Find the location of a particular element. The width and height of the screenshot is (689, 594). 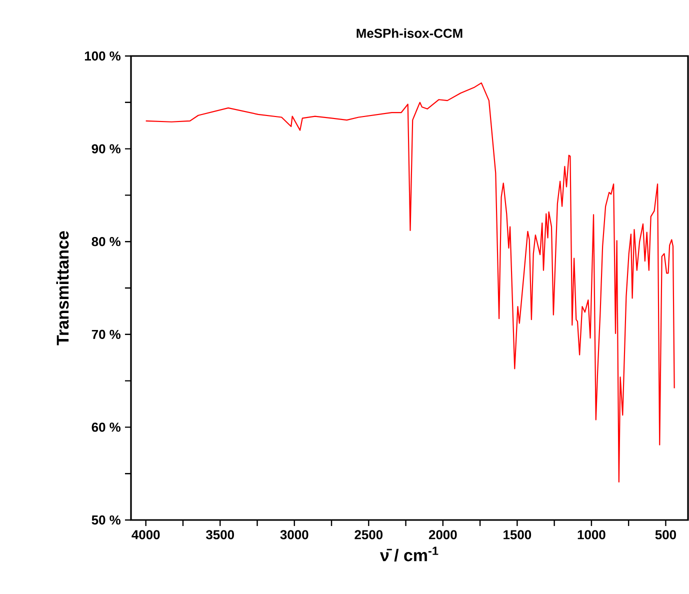

y-tick-label: 60 % is located at coordinates (106, 427).